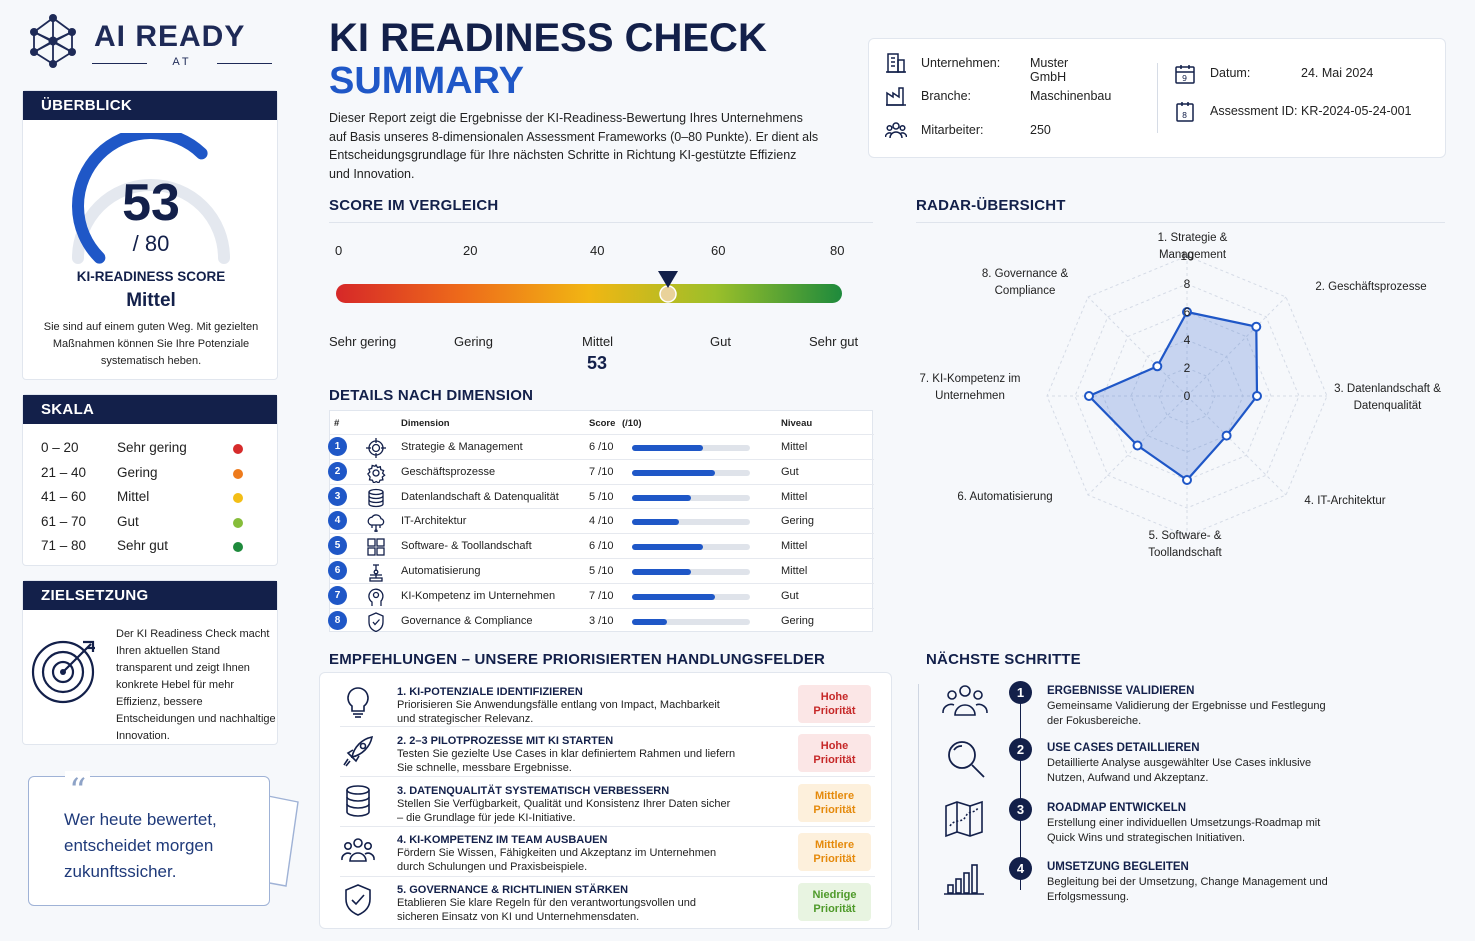  What do you see at coordinates (151, 243) in the screenshot?
I see `score-max: / 80` at bounding box center [151, 243].